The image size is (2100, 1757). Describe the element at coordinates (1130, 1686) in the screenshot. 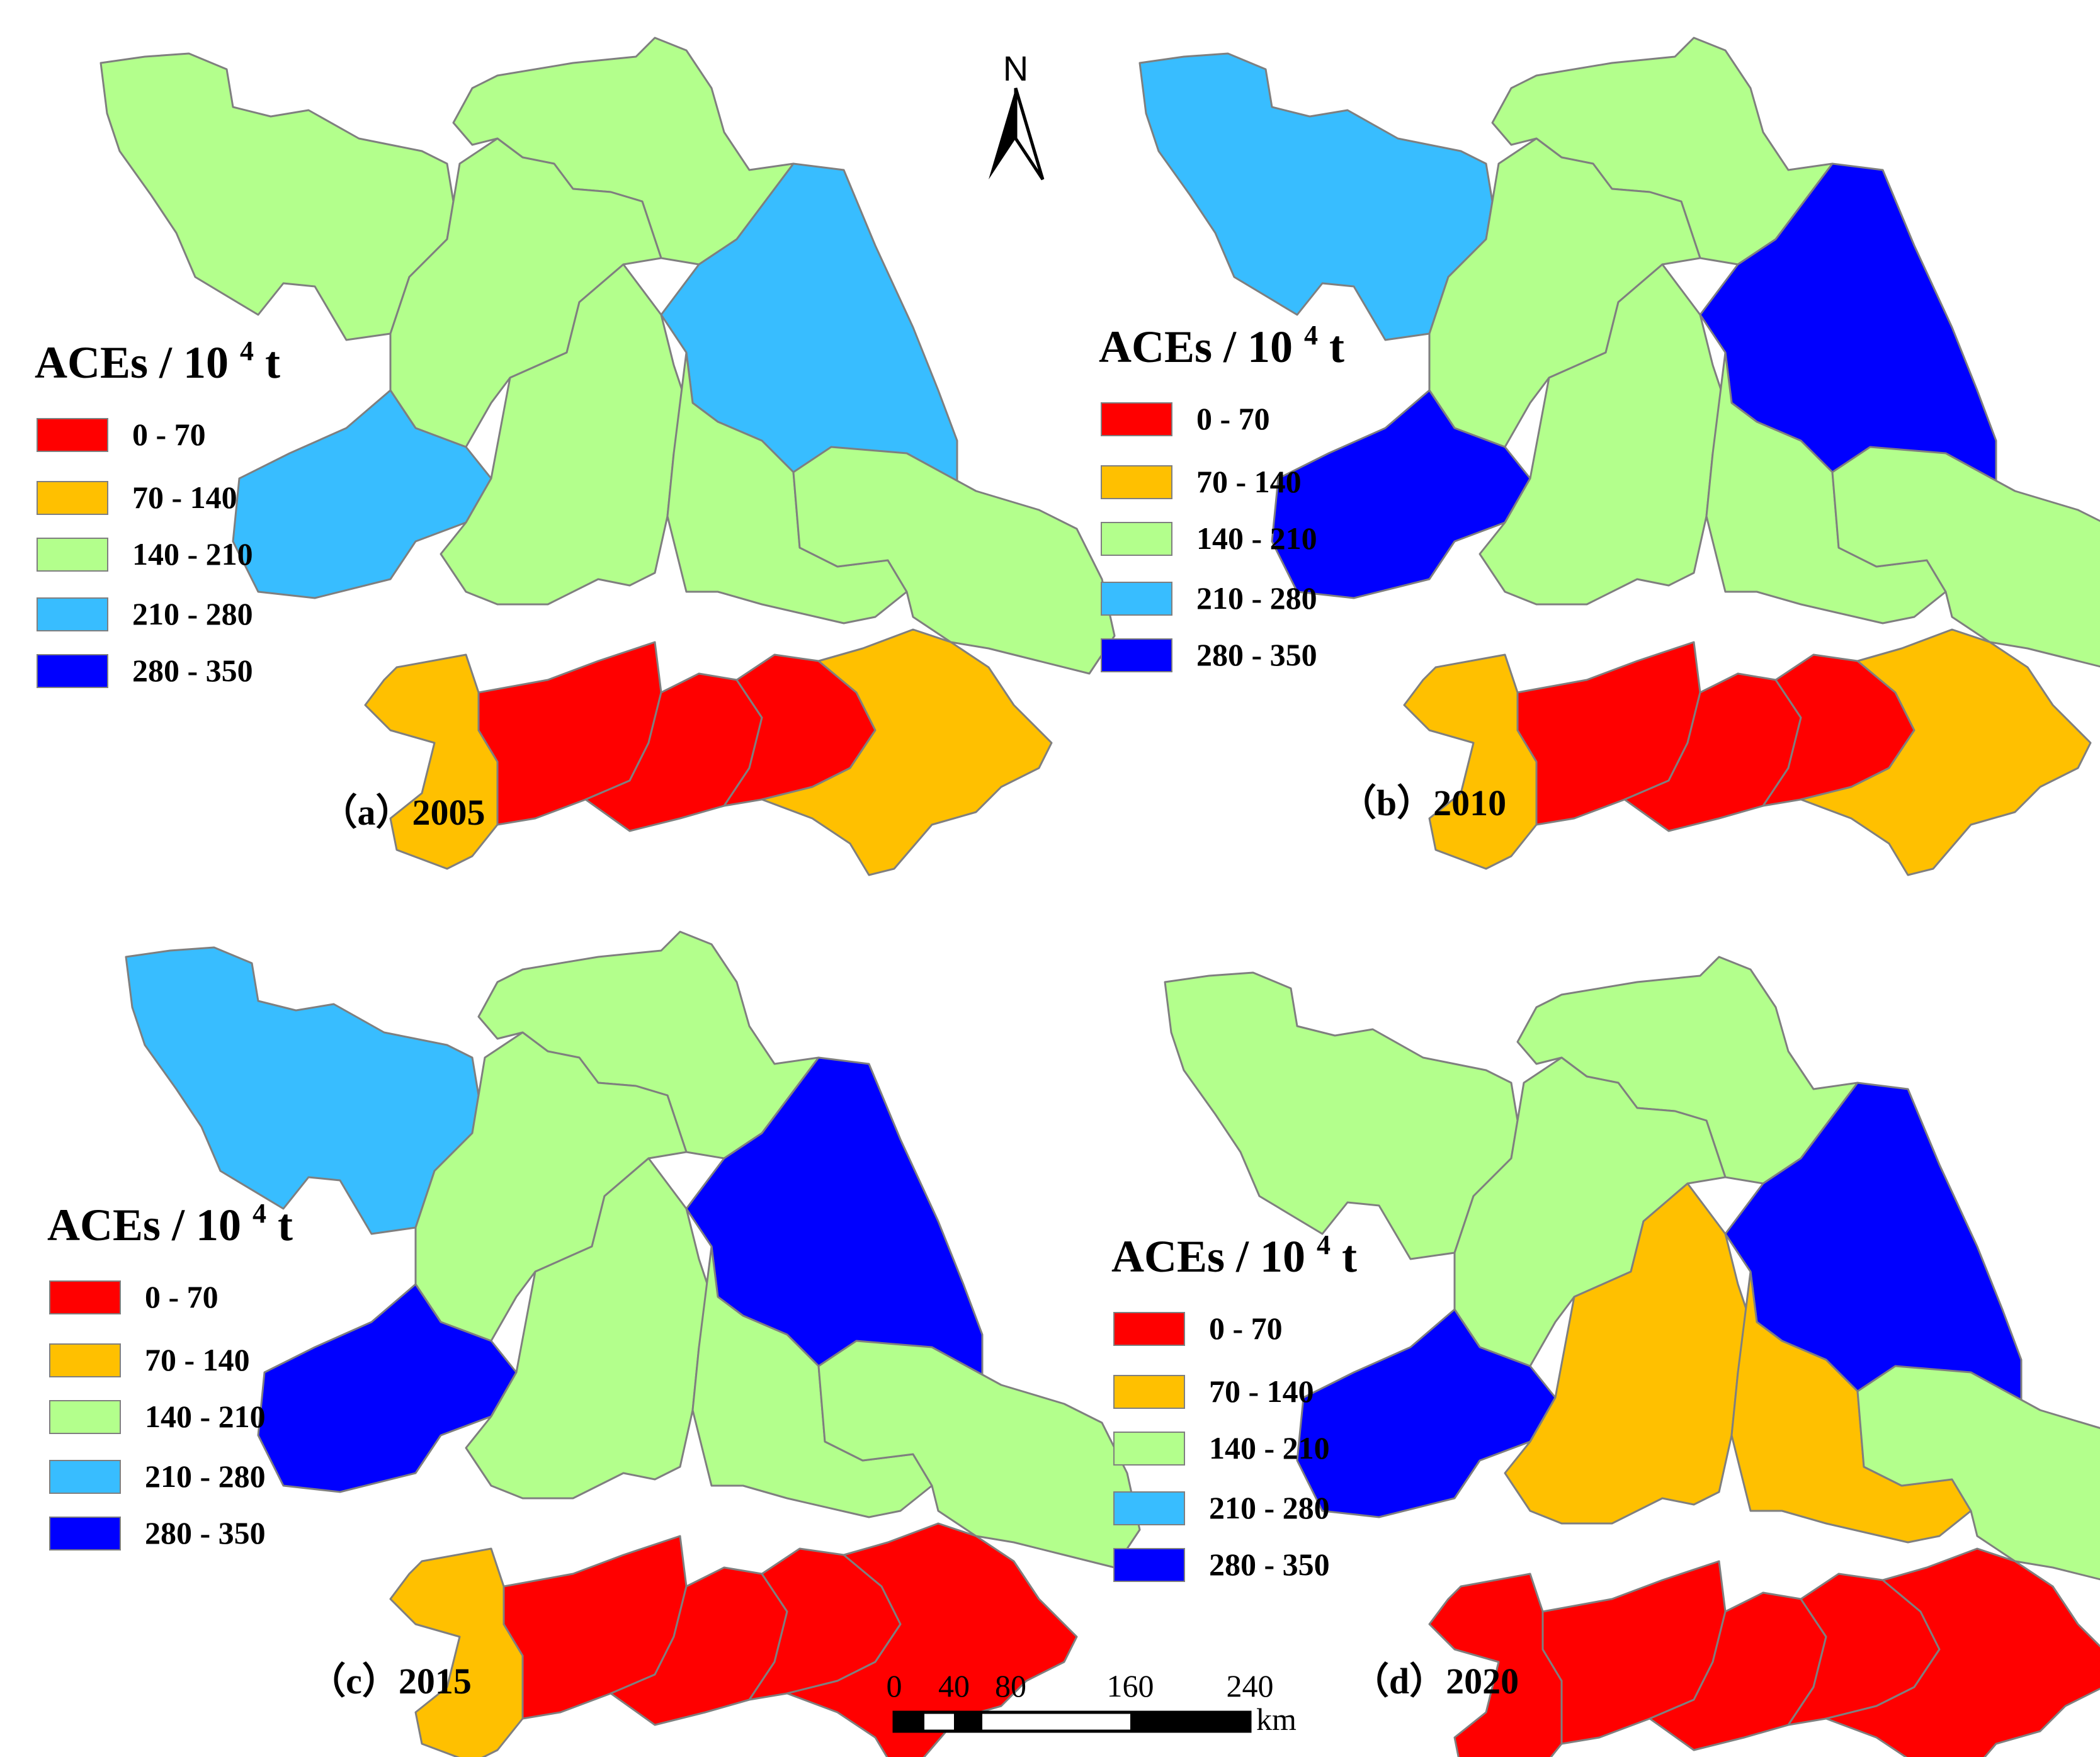

I see `scale-tick-160: 160` at that location.